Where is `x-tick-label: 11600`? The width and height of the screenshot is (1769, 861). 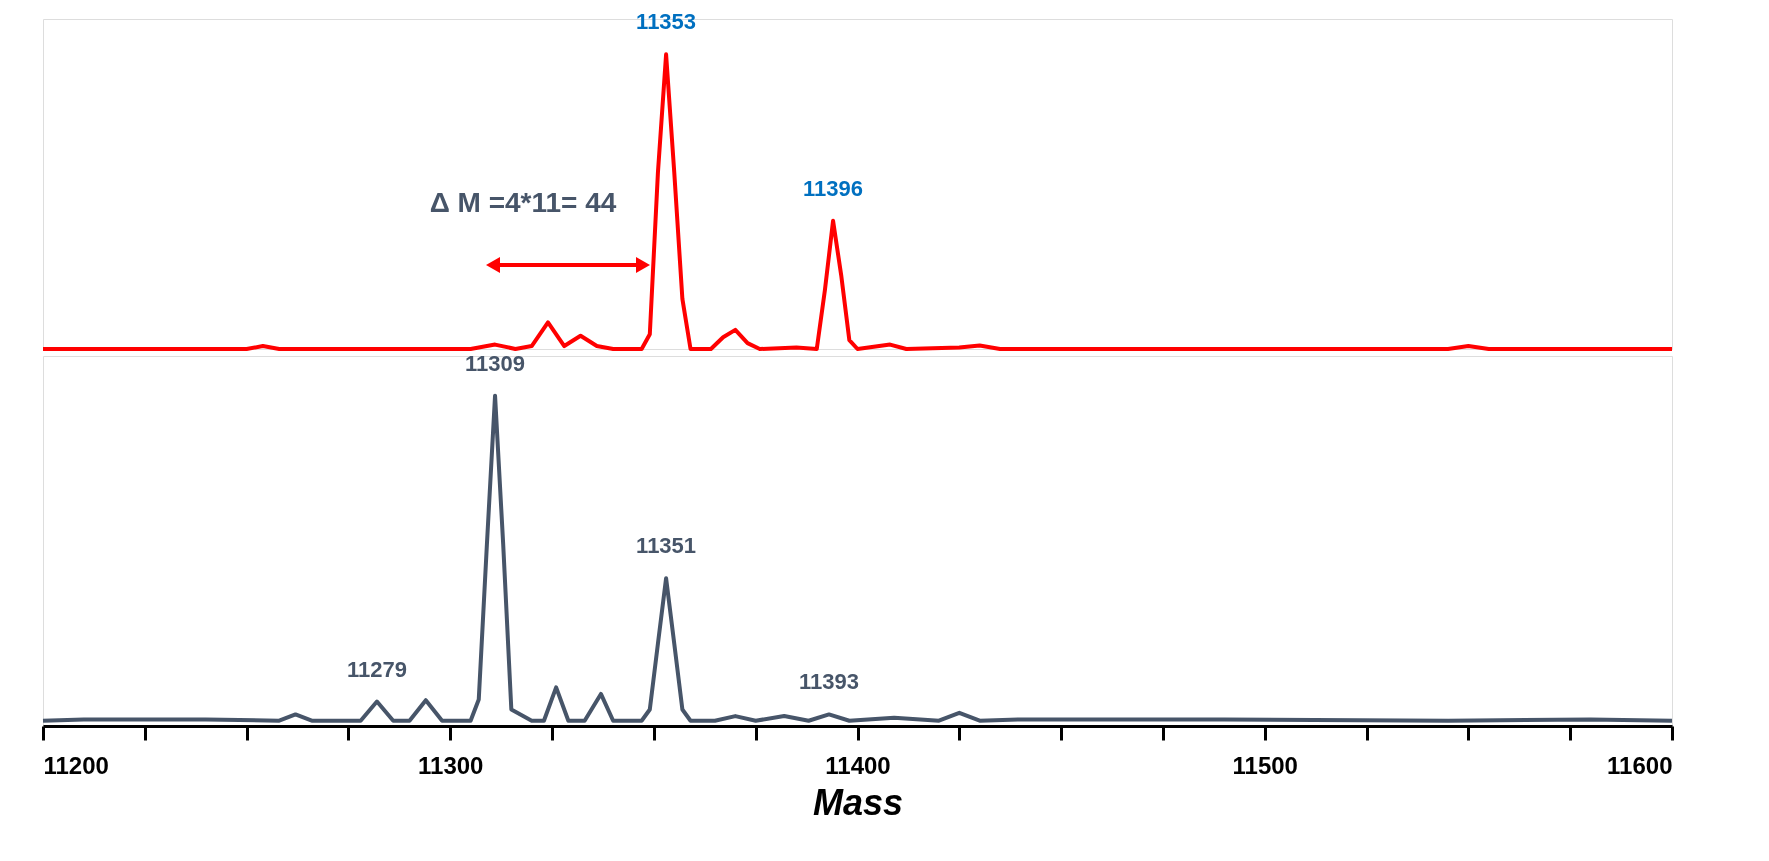 x-tick-label: 11600 is located at coordinates (1640, 765).